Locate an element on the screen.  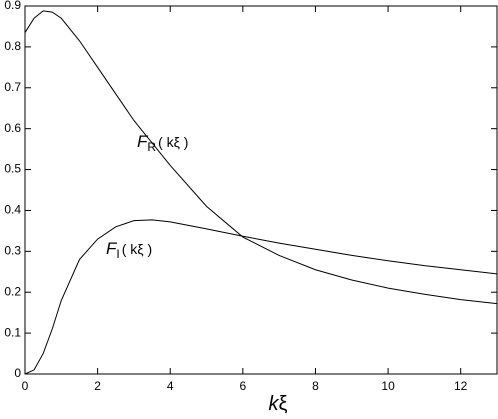
y-tick-label: 0.7 is located at coordinates (12, 87).